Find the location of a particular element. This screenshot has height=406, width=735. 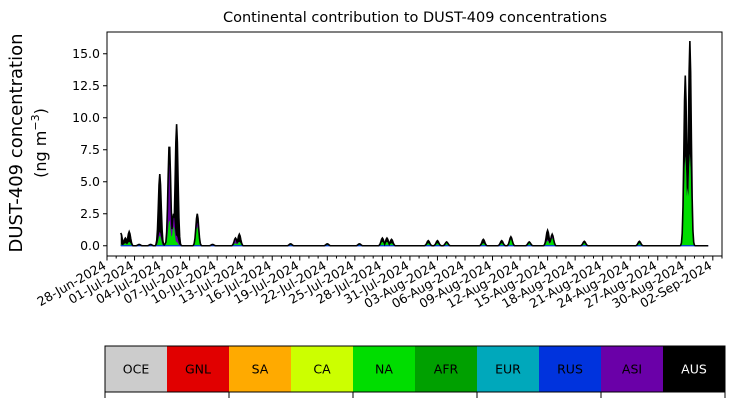

y-axis-label-unit: (ng m−3) is located at coordinates (39, 143).